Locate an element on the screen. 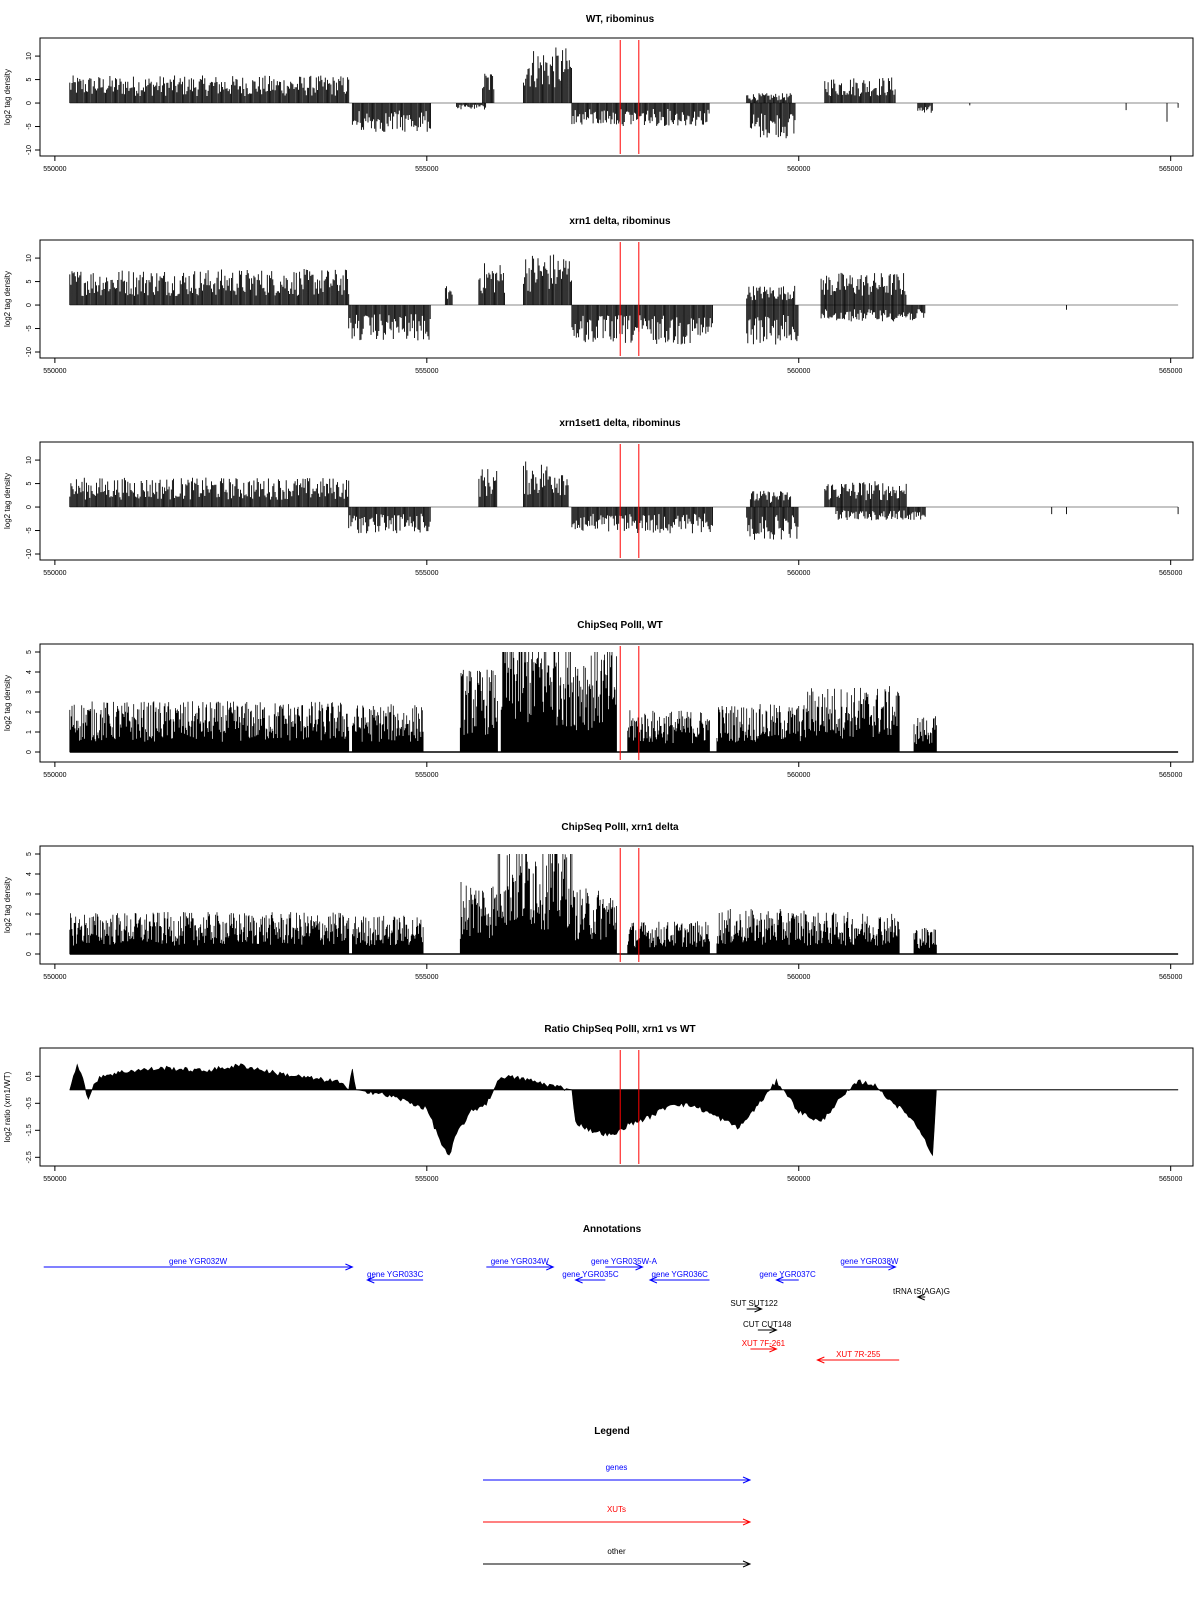 The image size is (1200, 1600). annotation-label: gene YGR034W is located at coordinates (520, 1261).